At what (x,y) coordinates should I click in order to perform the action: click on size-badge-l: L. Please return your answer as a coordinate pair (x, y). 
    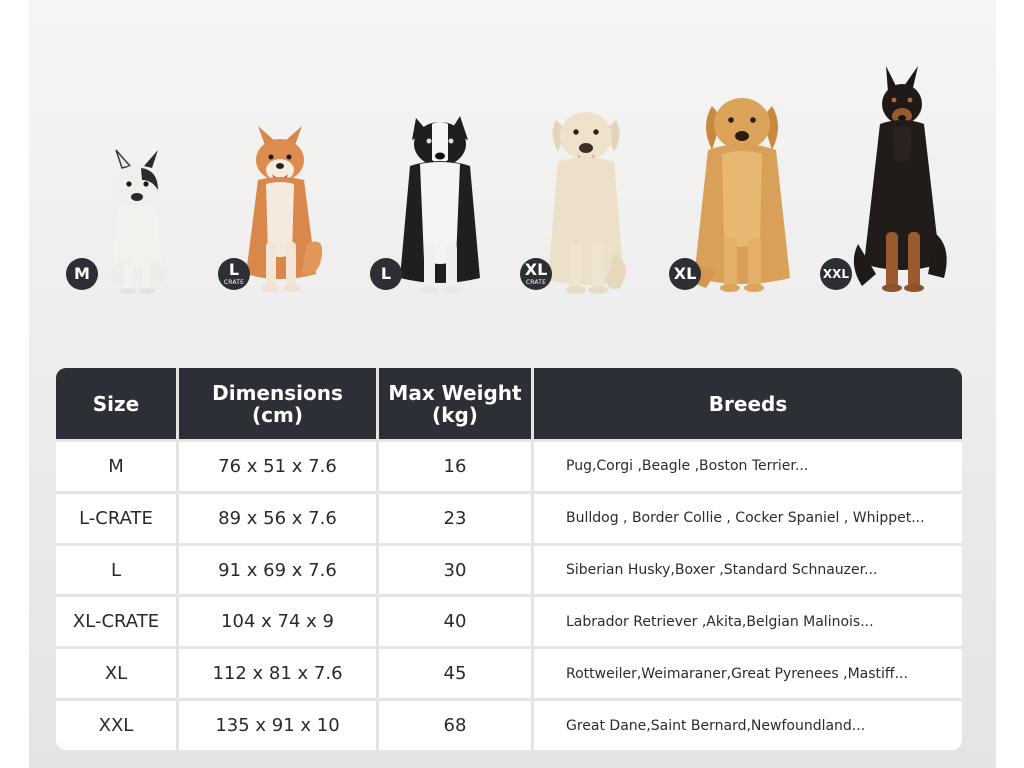
    Looking at the image, I should click on (386, 274).